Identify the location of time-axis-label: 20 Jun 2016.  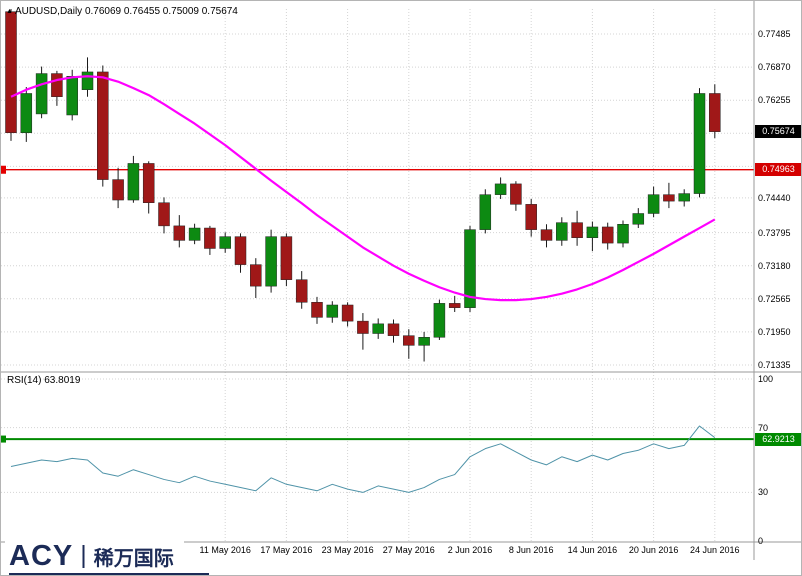
(653, 550).